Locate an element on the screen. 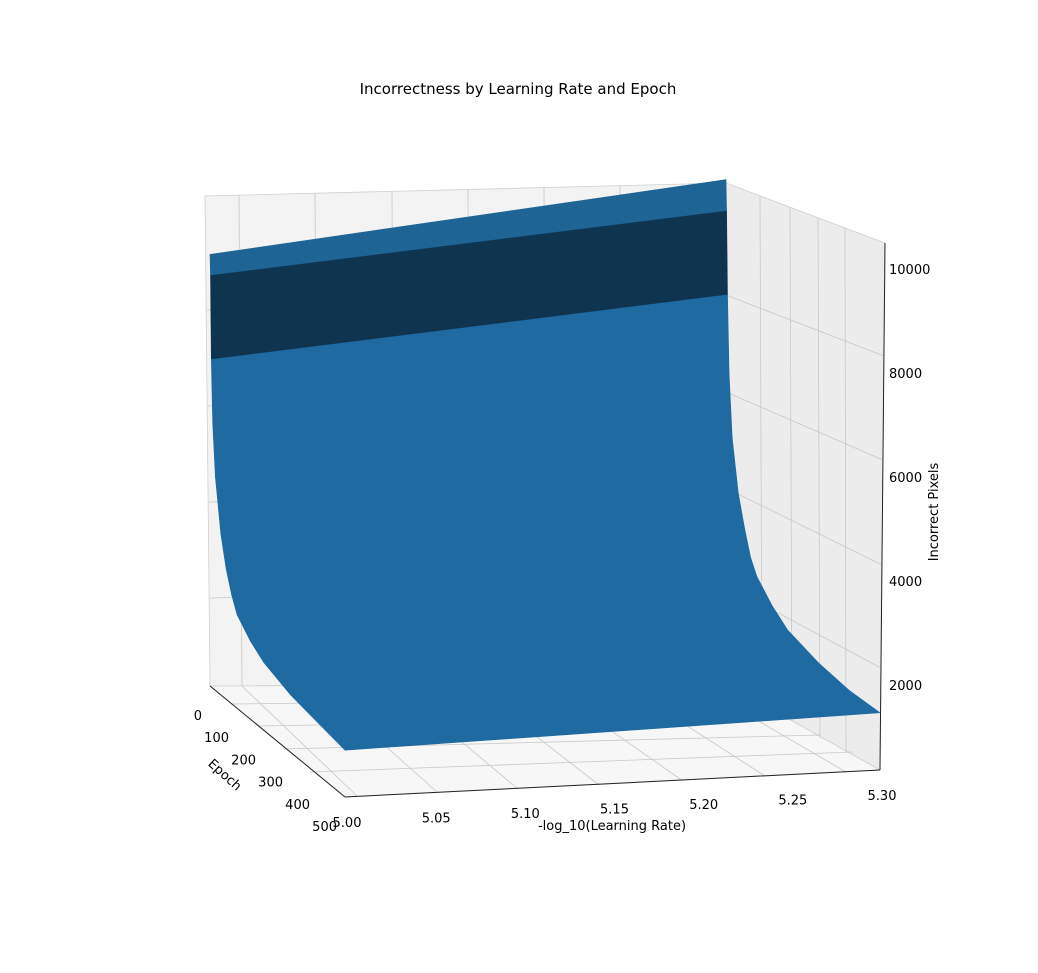 Image resolution: width=1038 pixels, height=973 pixels. z-tick-label: 6000 is located at coordinates (905, 478).